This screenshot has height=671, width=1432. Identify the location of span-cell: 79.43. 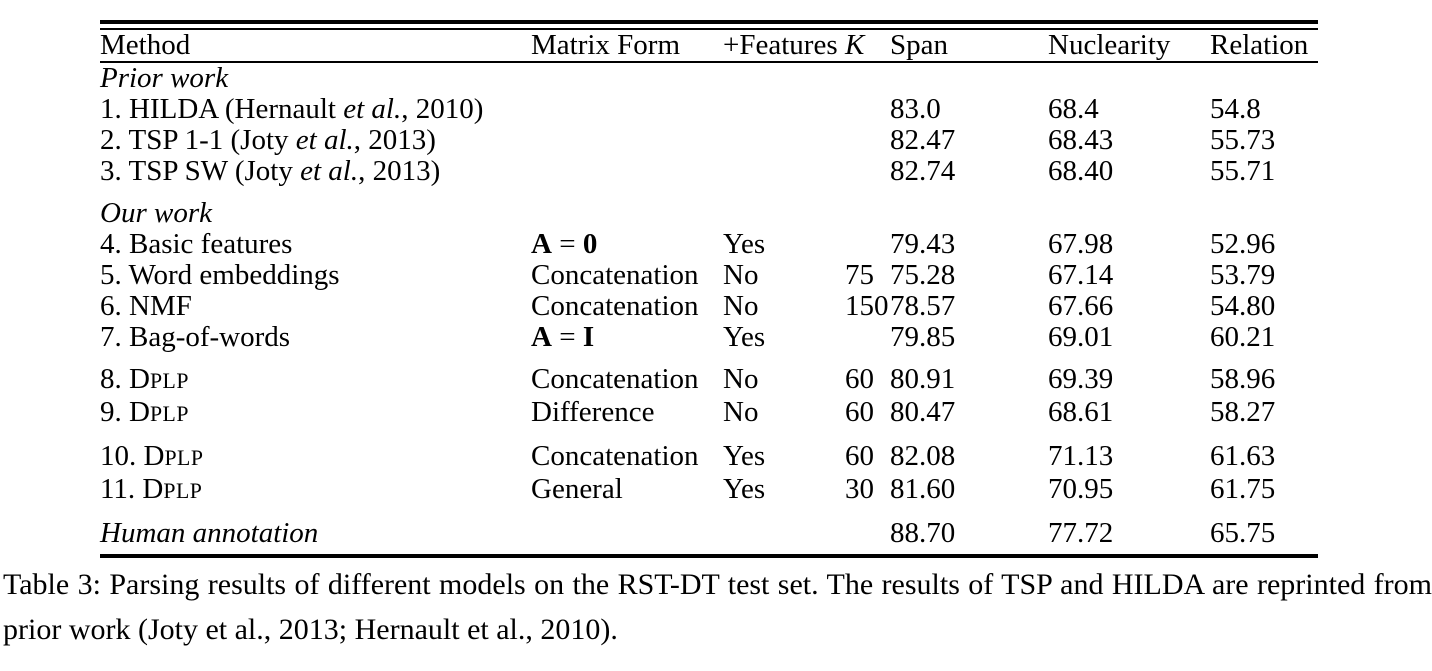
(923, 244).